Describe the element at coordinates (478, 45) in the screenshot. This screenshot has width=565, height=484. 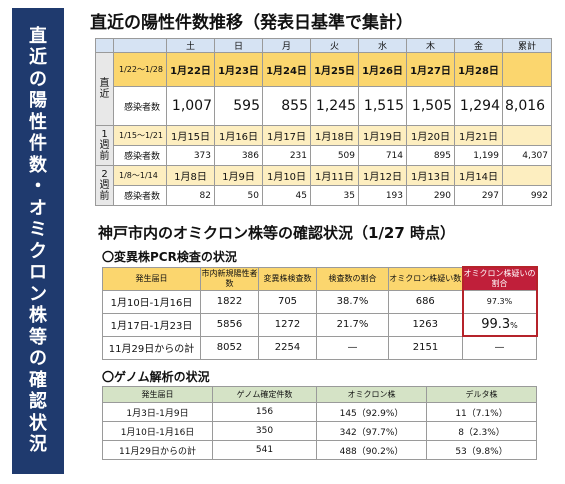
I see `header-cell: 金` at that location.